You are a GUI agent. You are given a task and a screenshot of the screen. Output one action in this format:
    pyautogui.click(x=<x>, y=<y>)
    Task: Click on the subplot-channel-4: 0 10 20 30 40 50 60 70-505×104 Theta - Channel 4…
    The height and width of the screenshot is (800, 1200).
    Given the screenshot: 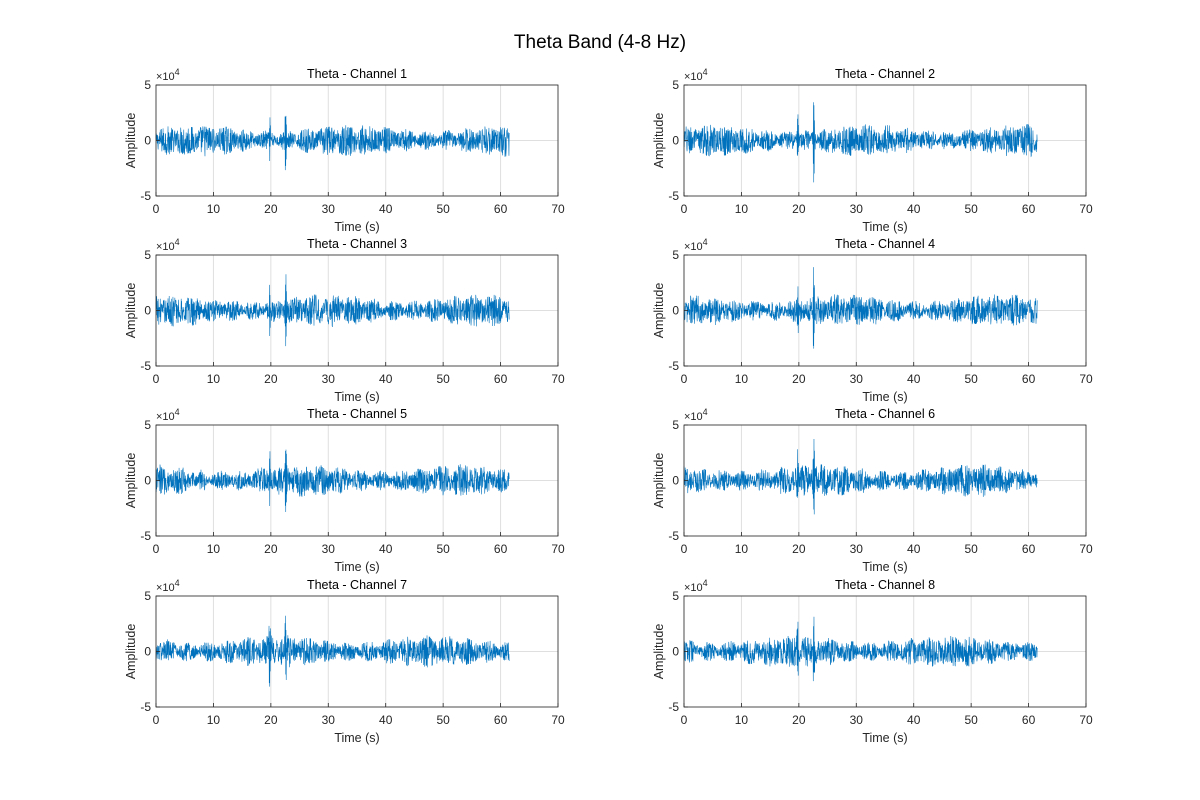 What is the action you would take?
    pyautogui.click(x=872, y=320)
    